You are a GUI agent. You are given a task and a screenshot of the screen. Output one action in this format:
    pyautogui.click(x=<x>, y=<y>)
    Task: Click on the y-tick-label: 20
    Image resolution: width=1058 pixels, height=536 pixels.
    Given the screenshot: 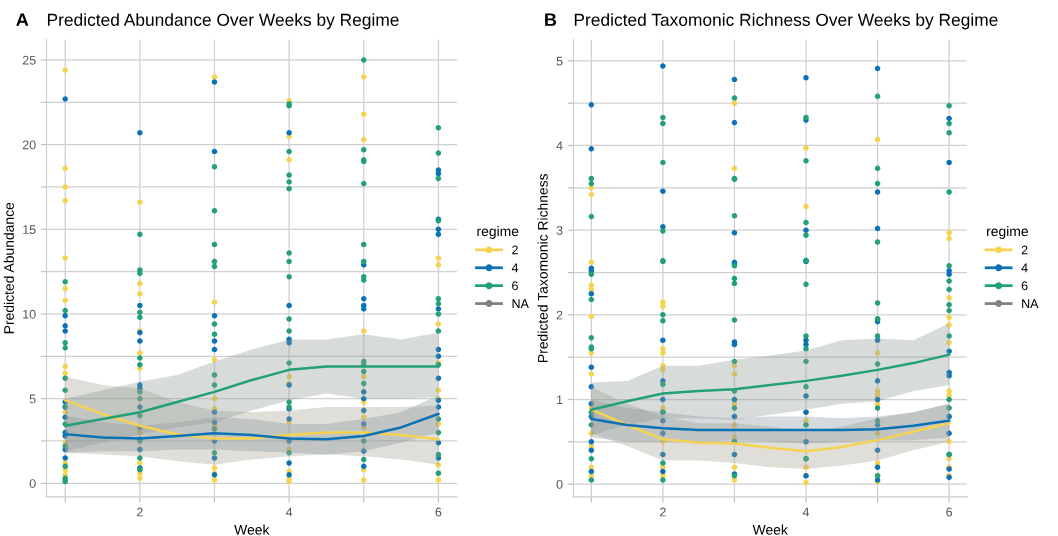 What is the action you would take?
    pyautogui.click(x=29, y=145)
    